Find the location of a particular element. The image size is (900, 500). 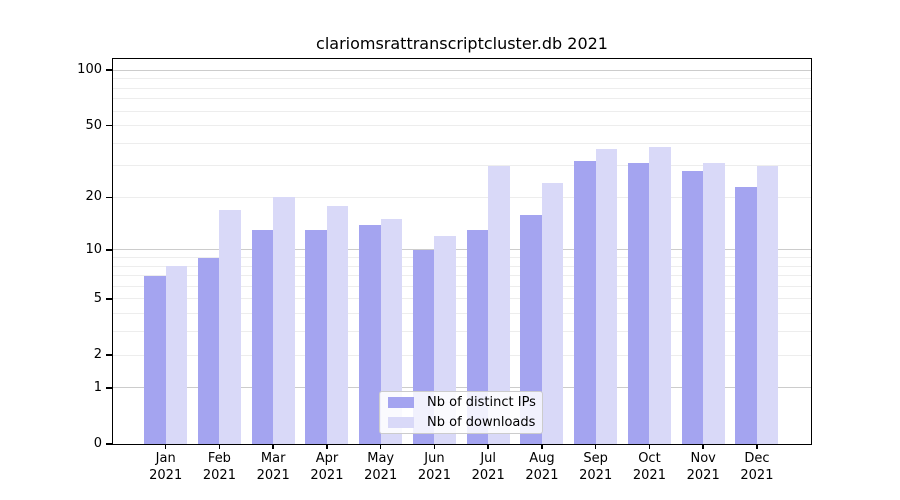

x-tick-label-line: Jan is located at coordinates (165, 458).